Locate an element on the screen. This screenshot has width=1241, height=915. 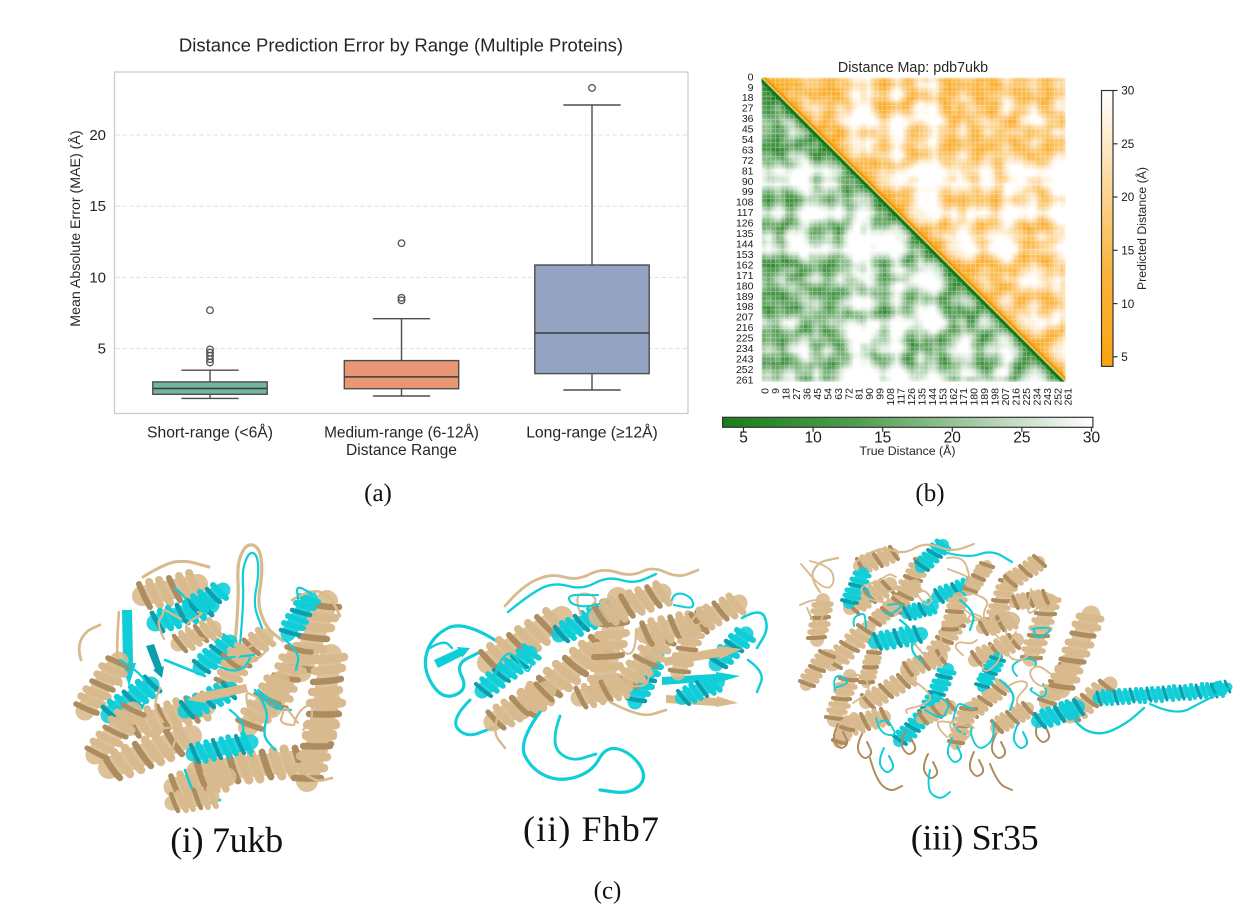
svg-text: Short-range (<6Å) is located at coordinates (210, 432).